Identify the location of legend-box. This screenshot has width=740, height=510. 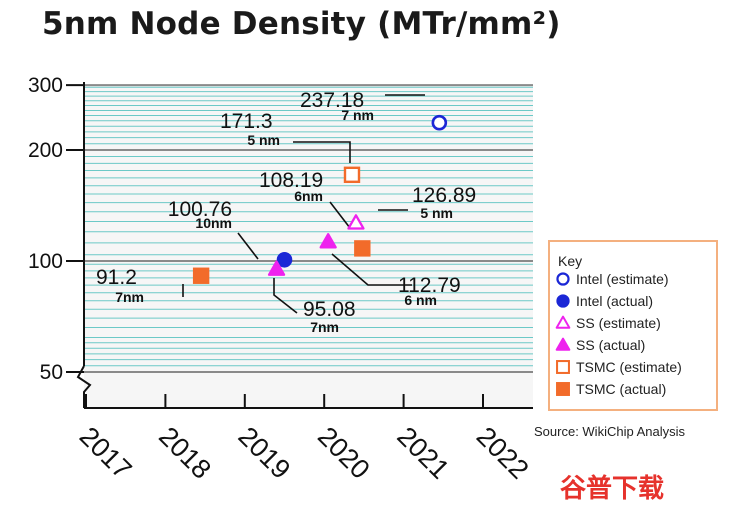
(633, 325).